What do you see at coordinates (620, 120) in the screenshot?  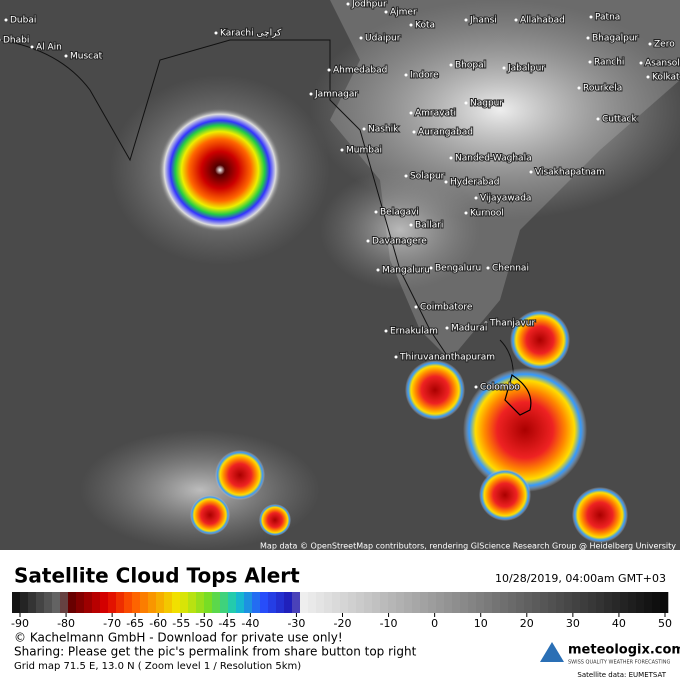 I see `city-label: Cuttack` at bounding box center [620, 120].